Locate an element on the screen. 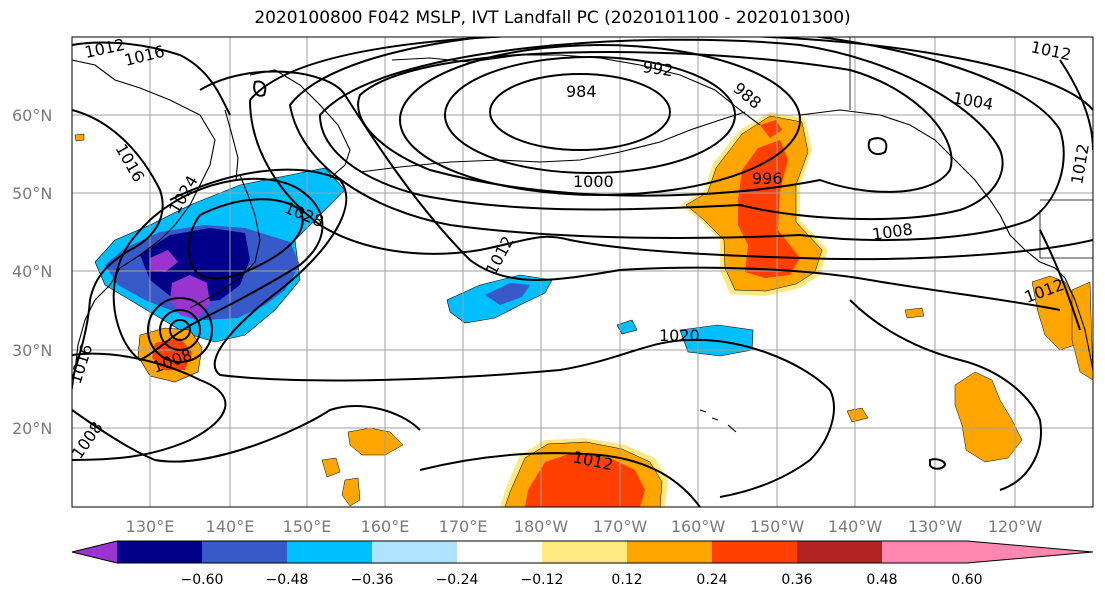 The height and width of the screenshot is (601, 1105). lon-label: 170°E is located at coordinates (463, 526).